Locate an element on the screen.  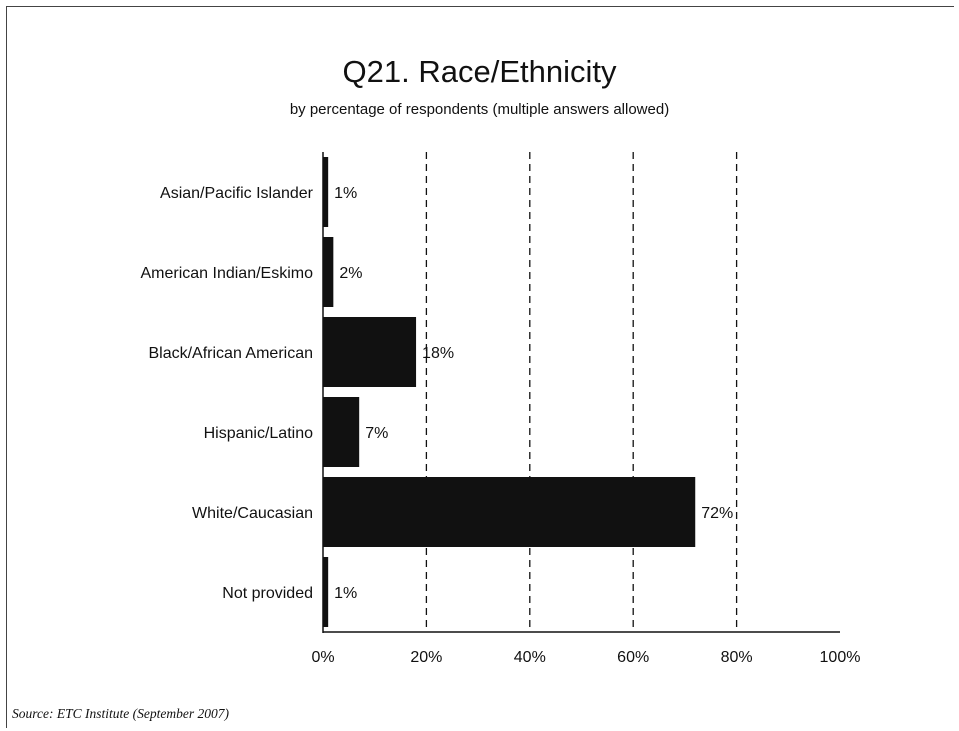
x-tick-label-100: 100% is located at coordinates (840, 657).